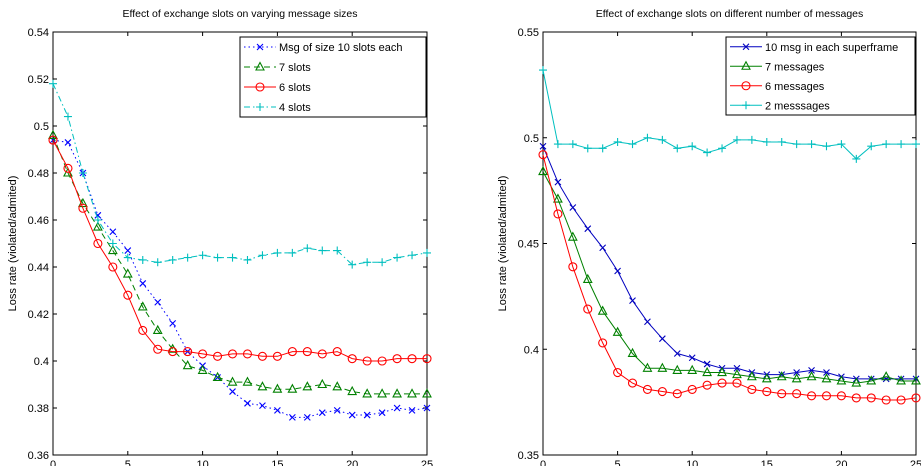  What do you see at coordinates (797, 106) in the screenshot?
I see `legend-label: 2 messsages` at bounding box center [797, 106].